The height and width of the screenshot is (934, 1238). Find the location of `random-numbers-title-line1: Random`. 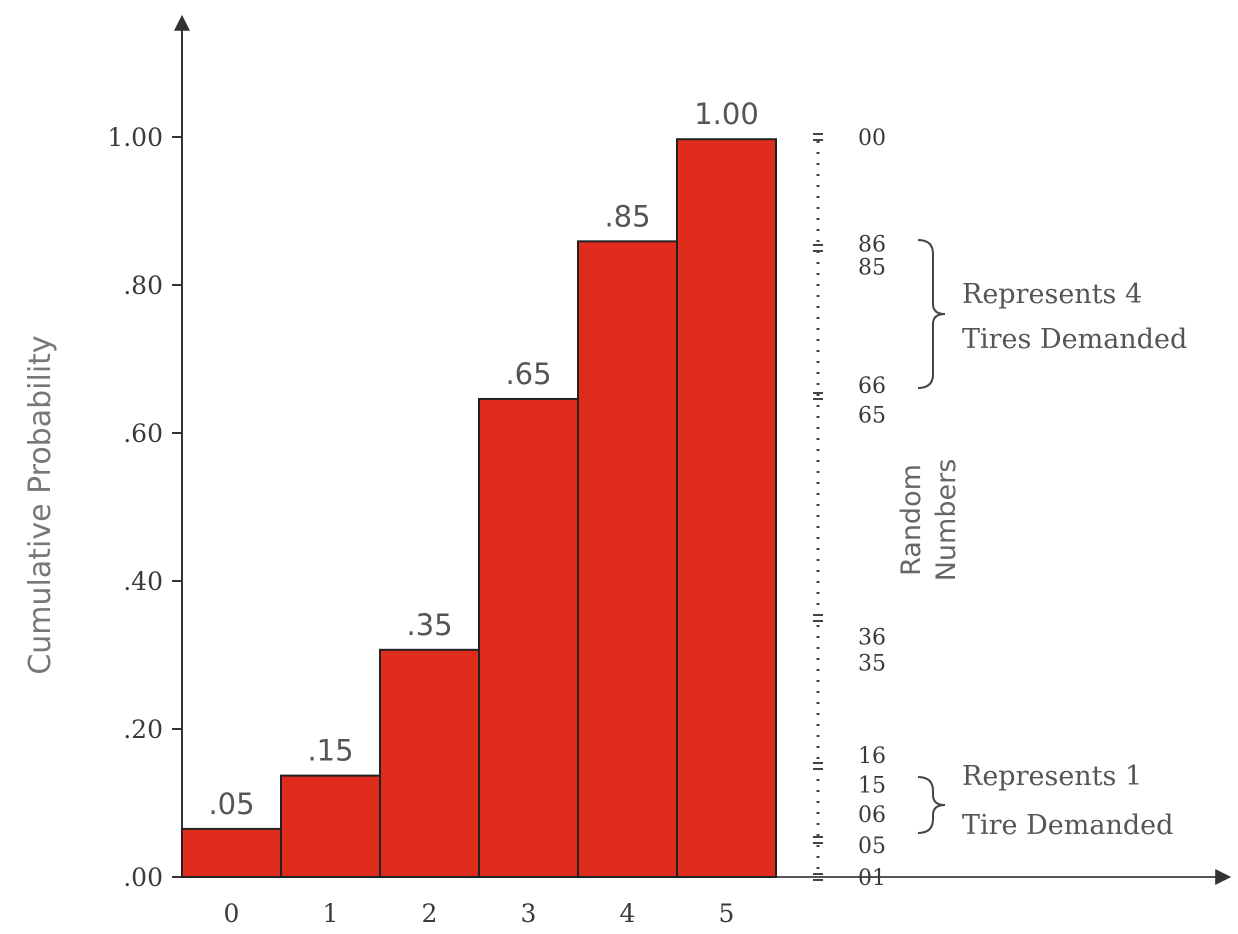

random-numbers-title-line1: Random is located at coordinates (911, 520).